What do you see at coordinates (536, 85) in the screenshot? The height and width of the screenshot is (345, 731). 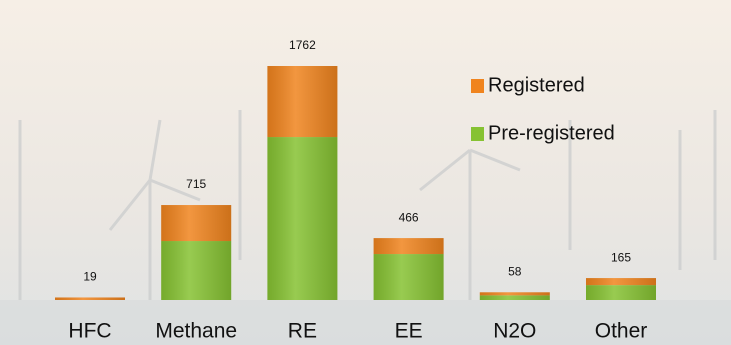 I see `legend-label: Registered` at bounding box center [536, 85].